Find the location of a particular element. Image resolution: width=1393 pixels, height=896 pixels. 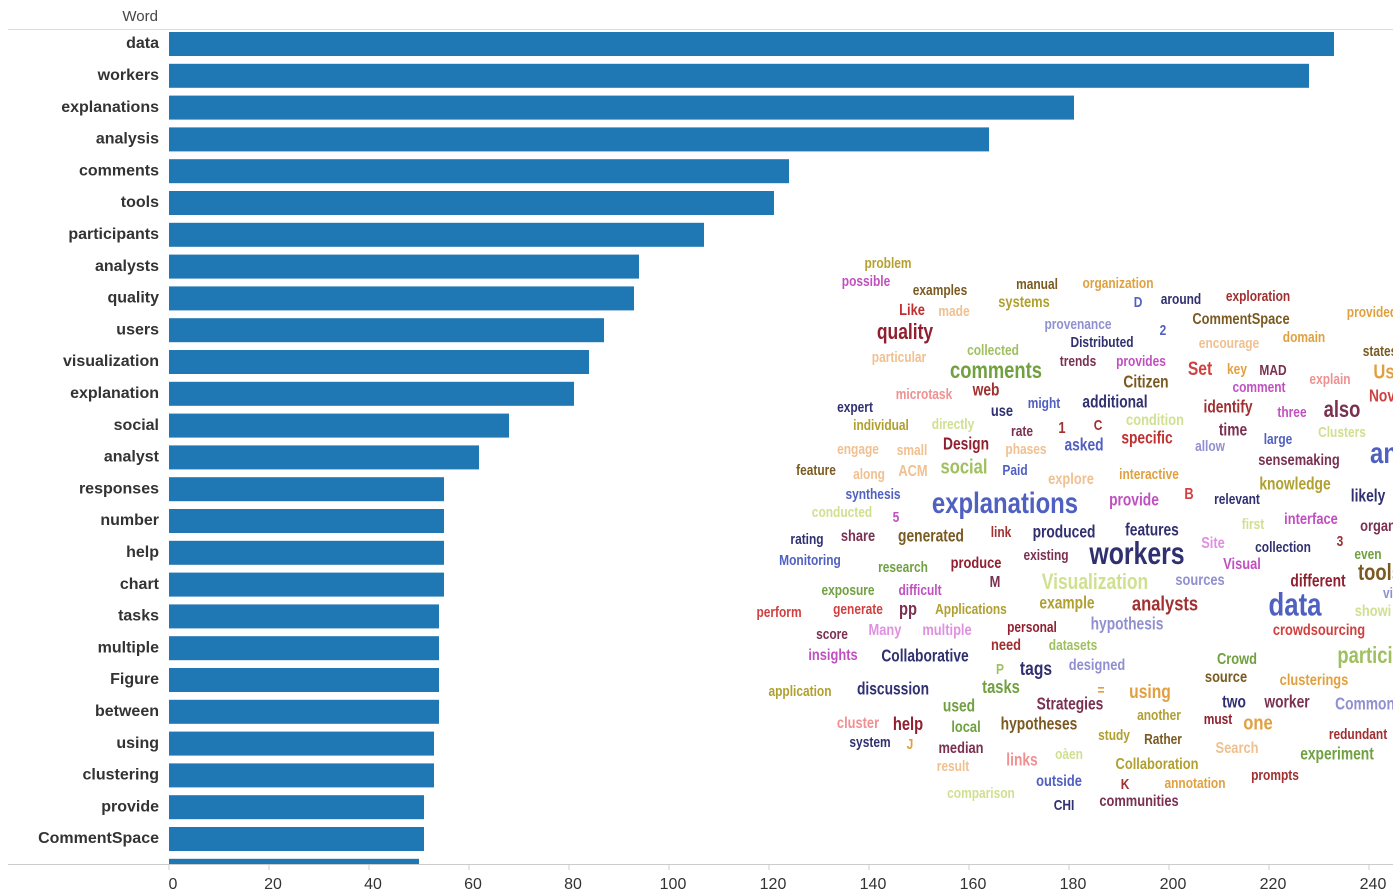

word: Distributed is located at coordinates (1101, 342).